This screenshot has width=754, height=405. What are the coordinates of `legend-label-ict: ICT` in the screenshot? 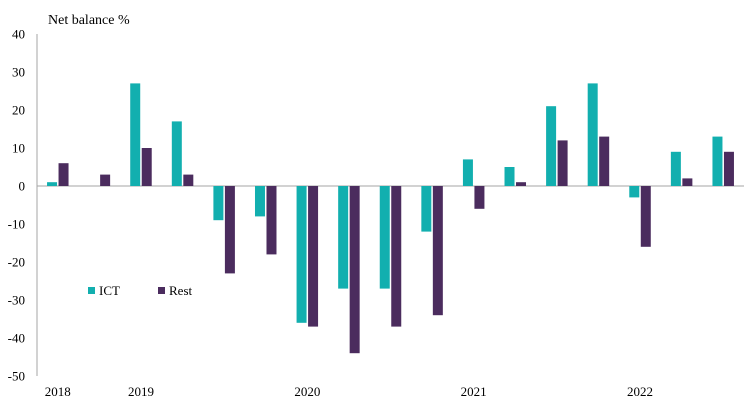 It's located at (109, 290).